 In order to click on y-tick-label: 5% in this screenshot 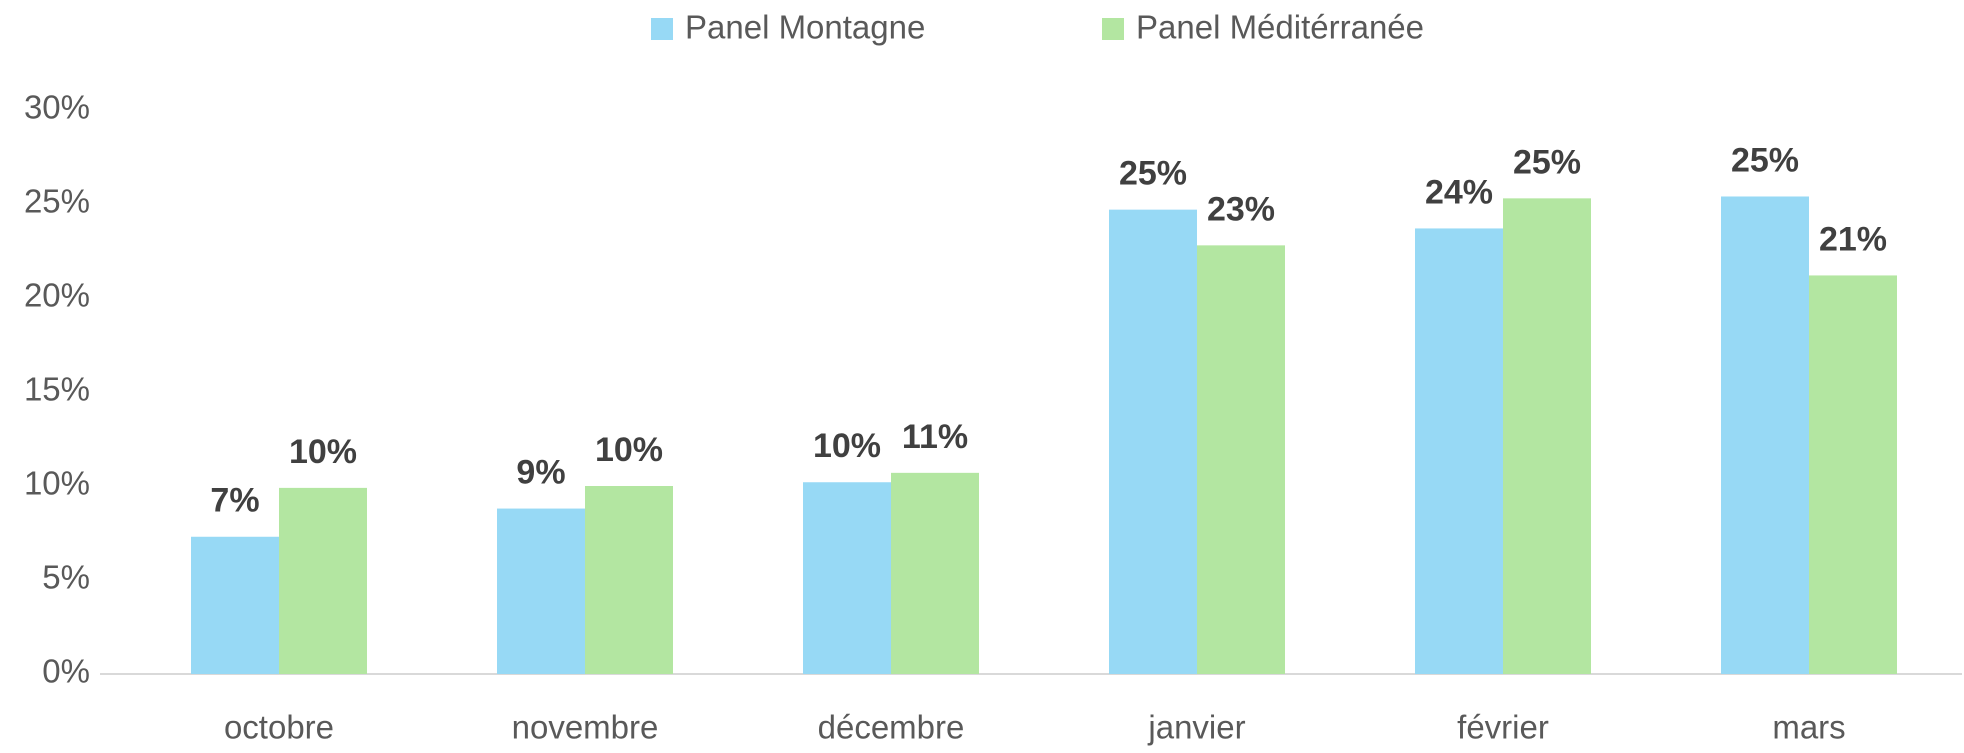, I will do `click(66, 577)`.